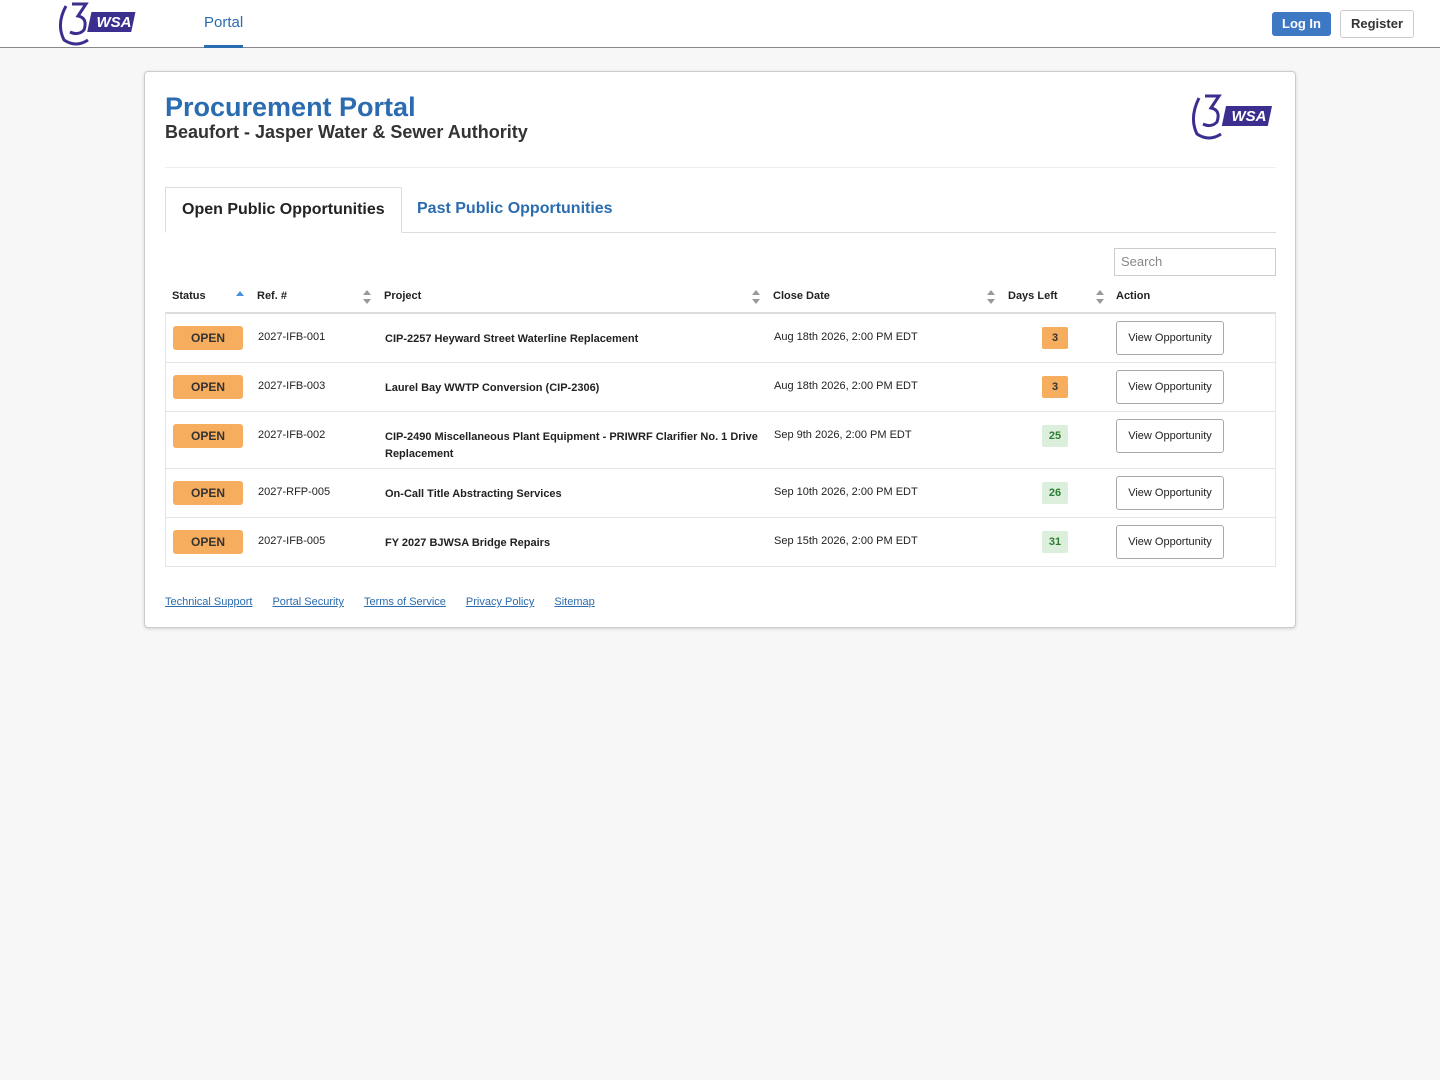  What do you see at coordinates (846, 492) in the screenshot?
I see `close-date: Sep 10th 2026, 2:00 PM EDT` at bounding box center [846, 492].